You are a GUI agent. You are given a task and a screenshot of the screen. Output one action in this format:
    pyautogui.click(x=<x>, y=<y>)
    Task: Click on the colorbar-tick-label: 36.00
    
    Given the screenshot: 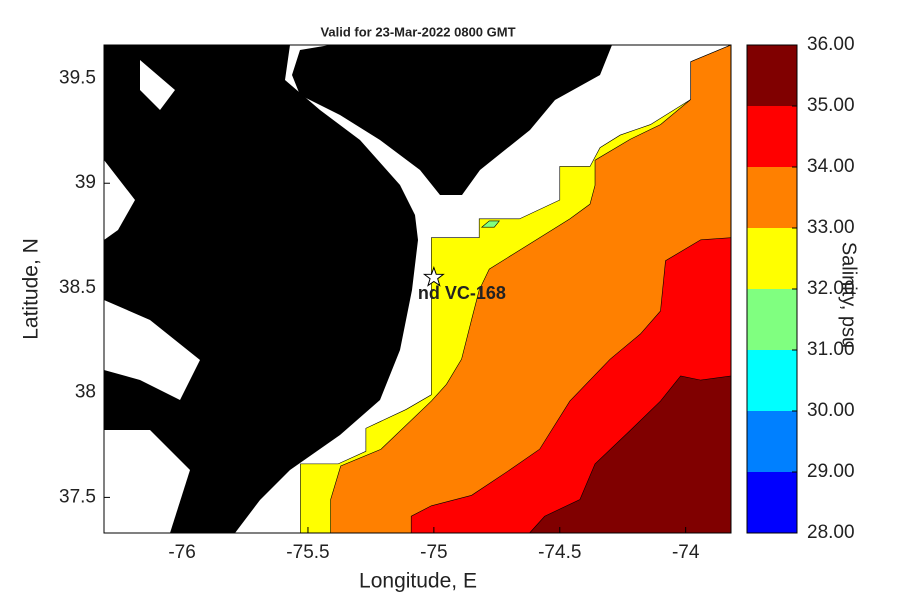 What is the action you would take?
    pyautogui.click(x=831, y=44)
    